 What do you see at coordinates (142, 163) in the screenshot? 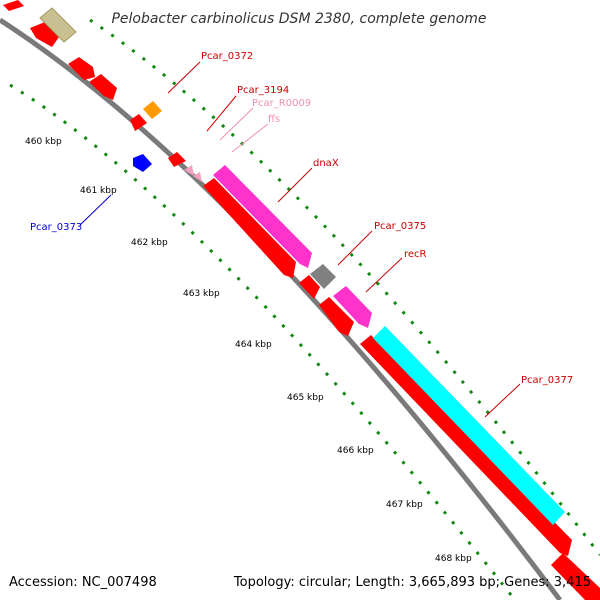
I see `Pcar_0373-cds` at bounding box center [142, 163].